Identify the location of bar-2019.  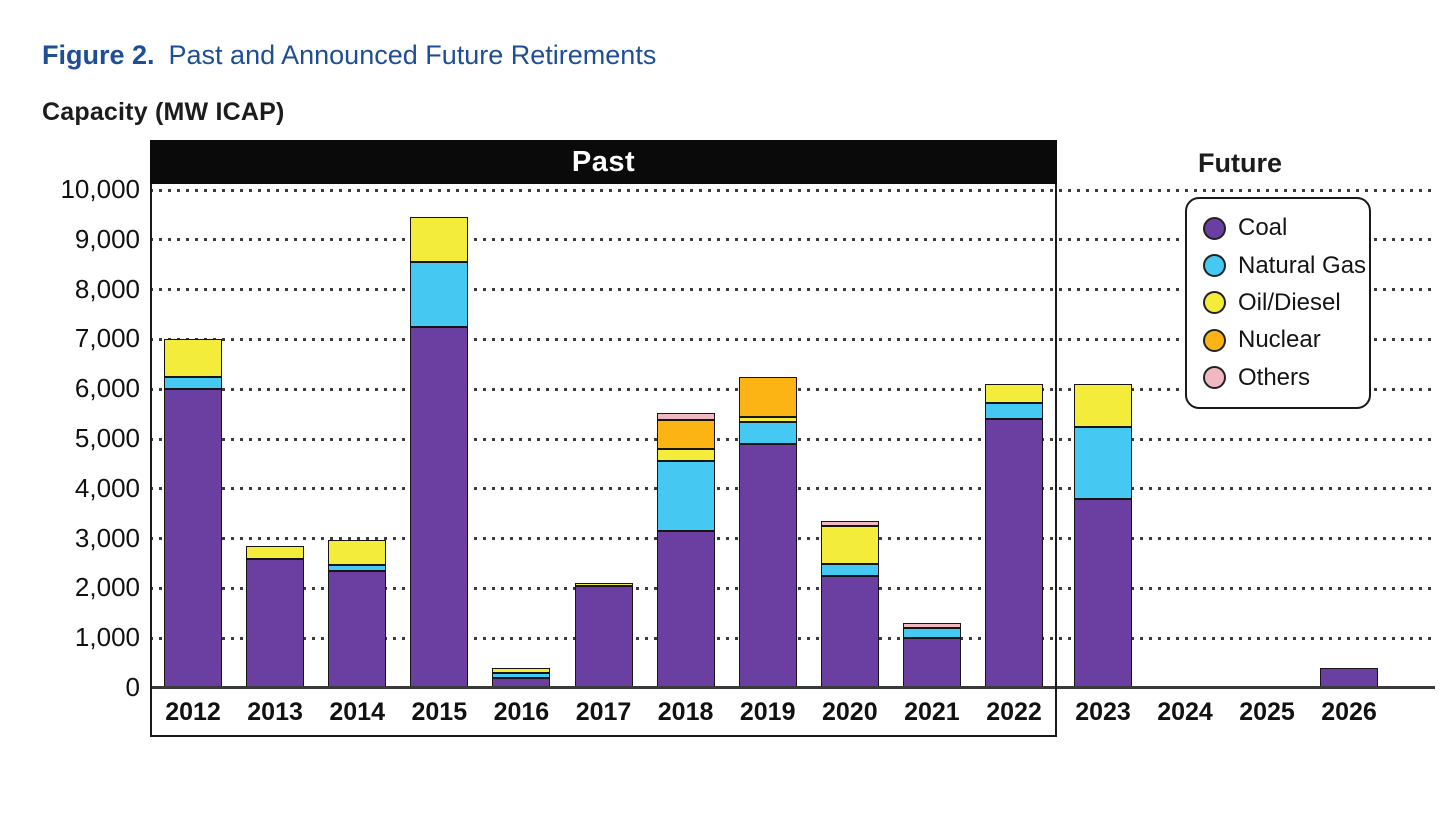
(767, 532).